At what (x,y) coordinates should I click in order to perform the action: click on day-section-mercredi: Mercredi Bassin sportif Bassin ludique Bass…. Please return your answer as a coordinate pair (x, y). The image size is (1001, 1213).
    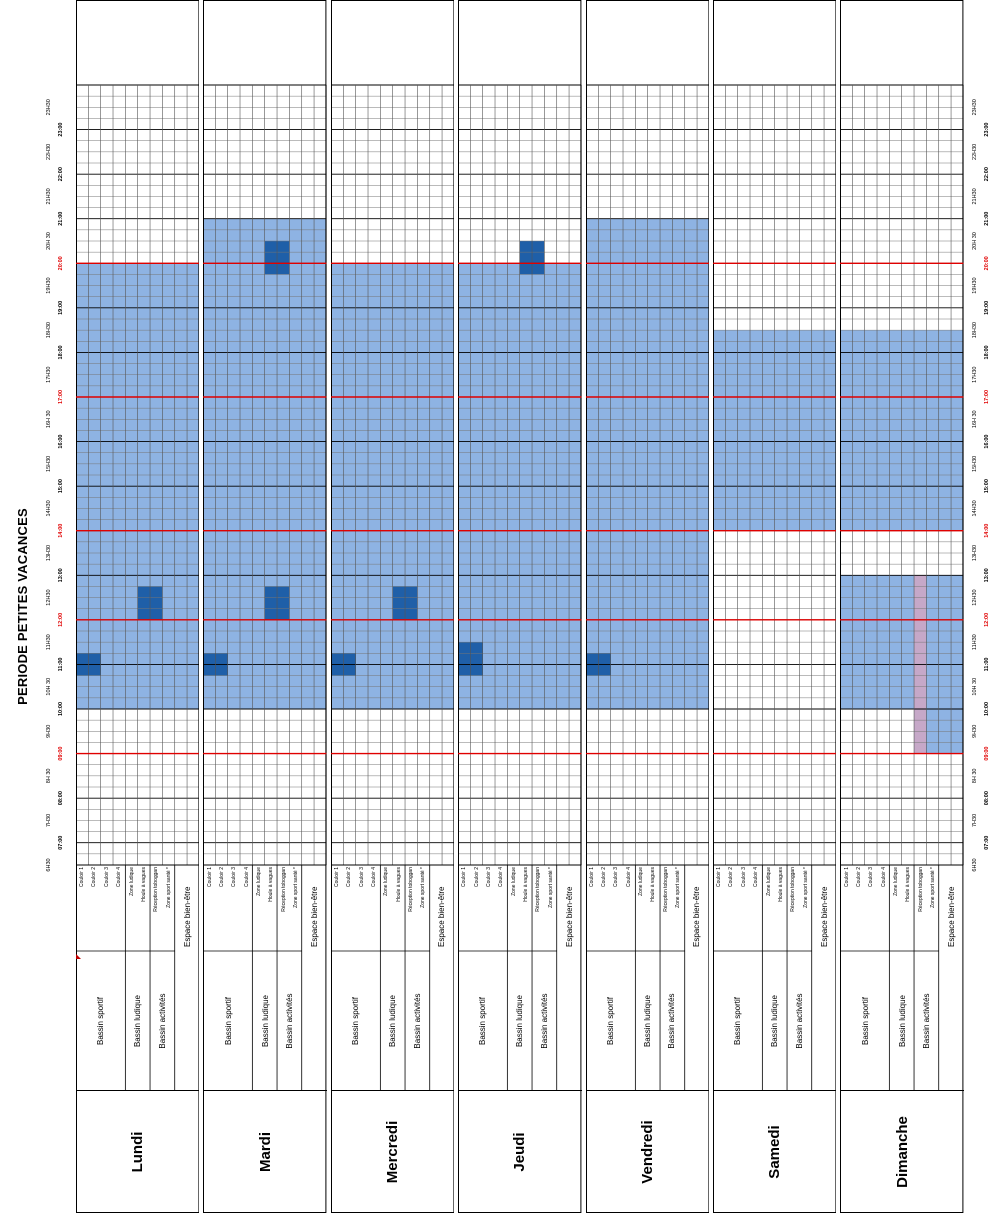
    Looking at the image, I should click on (392, 606).